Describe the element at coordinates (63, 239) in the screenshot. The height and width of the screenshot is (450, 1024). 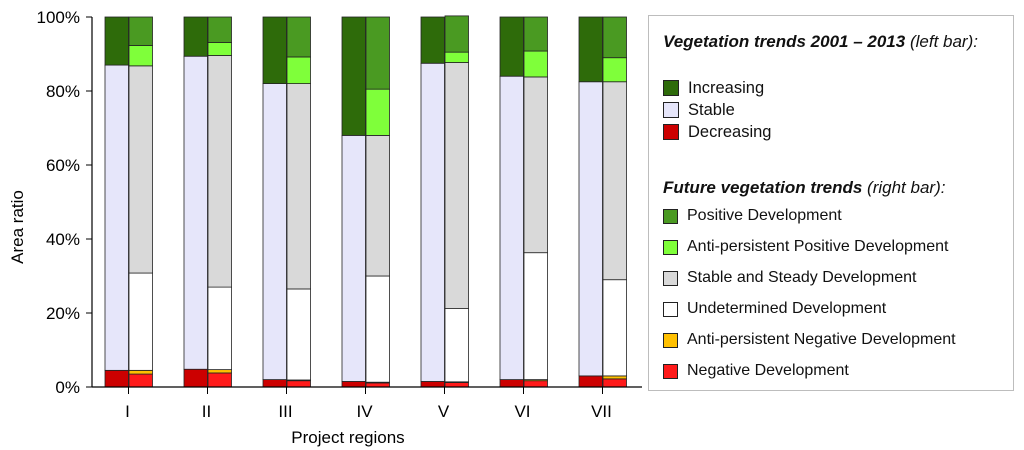
I see `y-tick-label: 40%` at that location.